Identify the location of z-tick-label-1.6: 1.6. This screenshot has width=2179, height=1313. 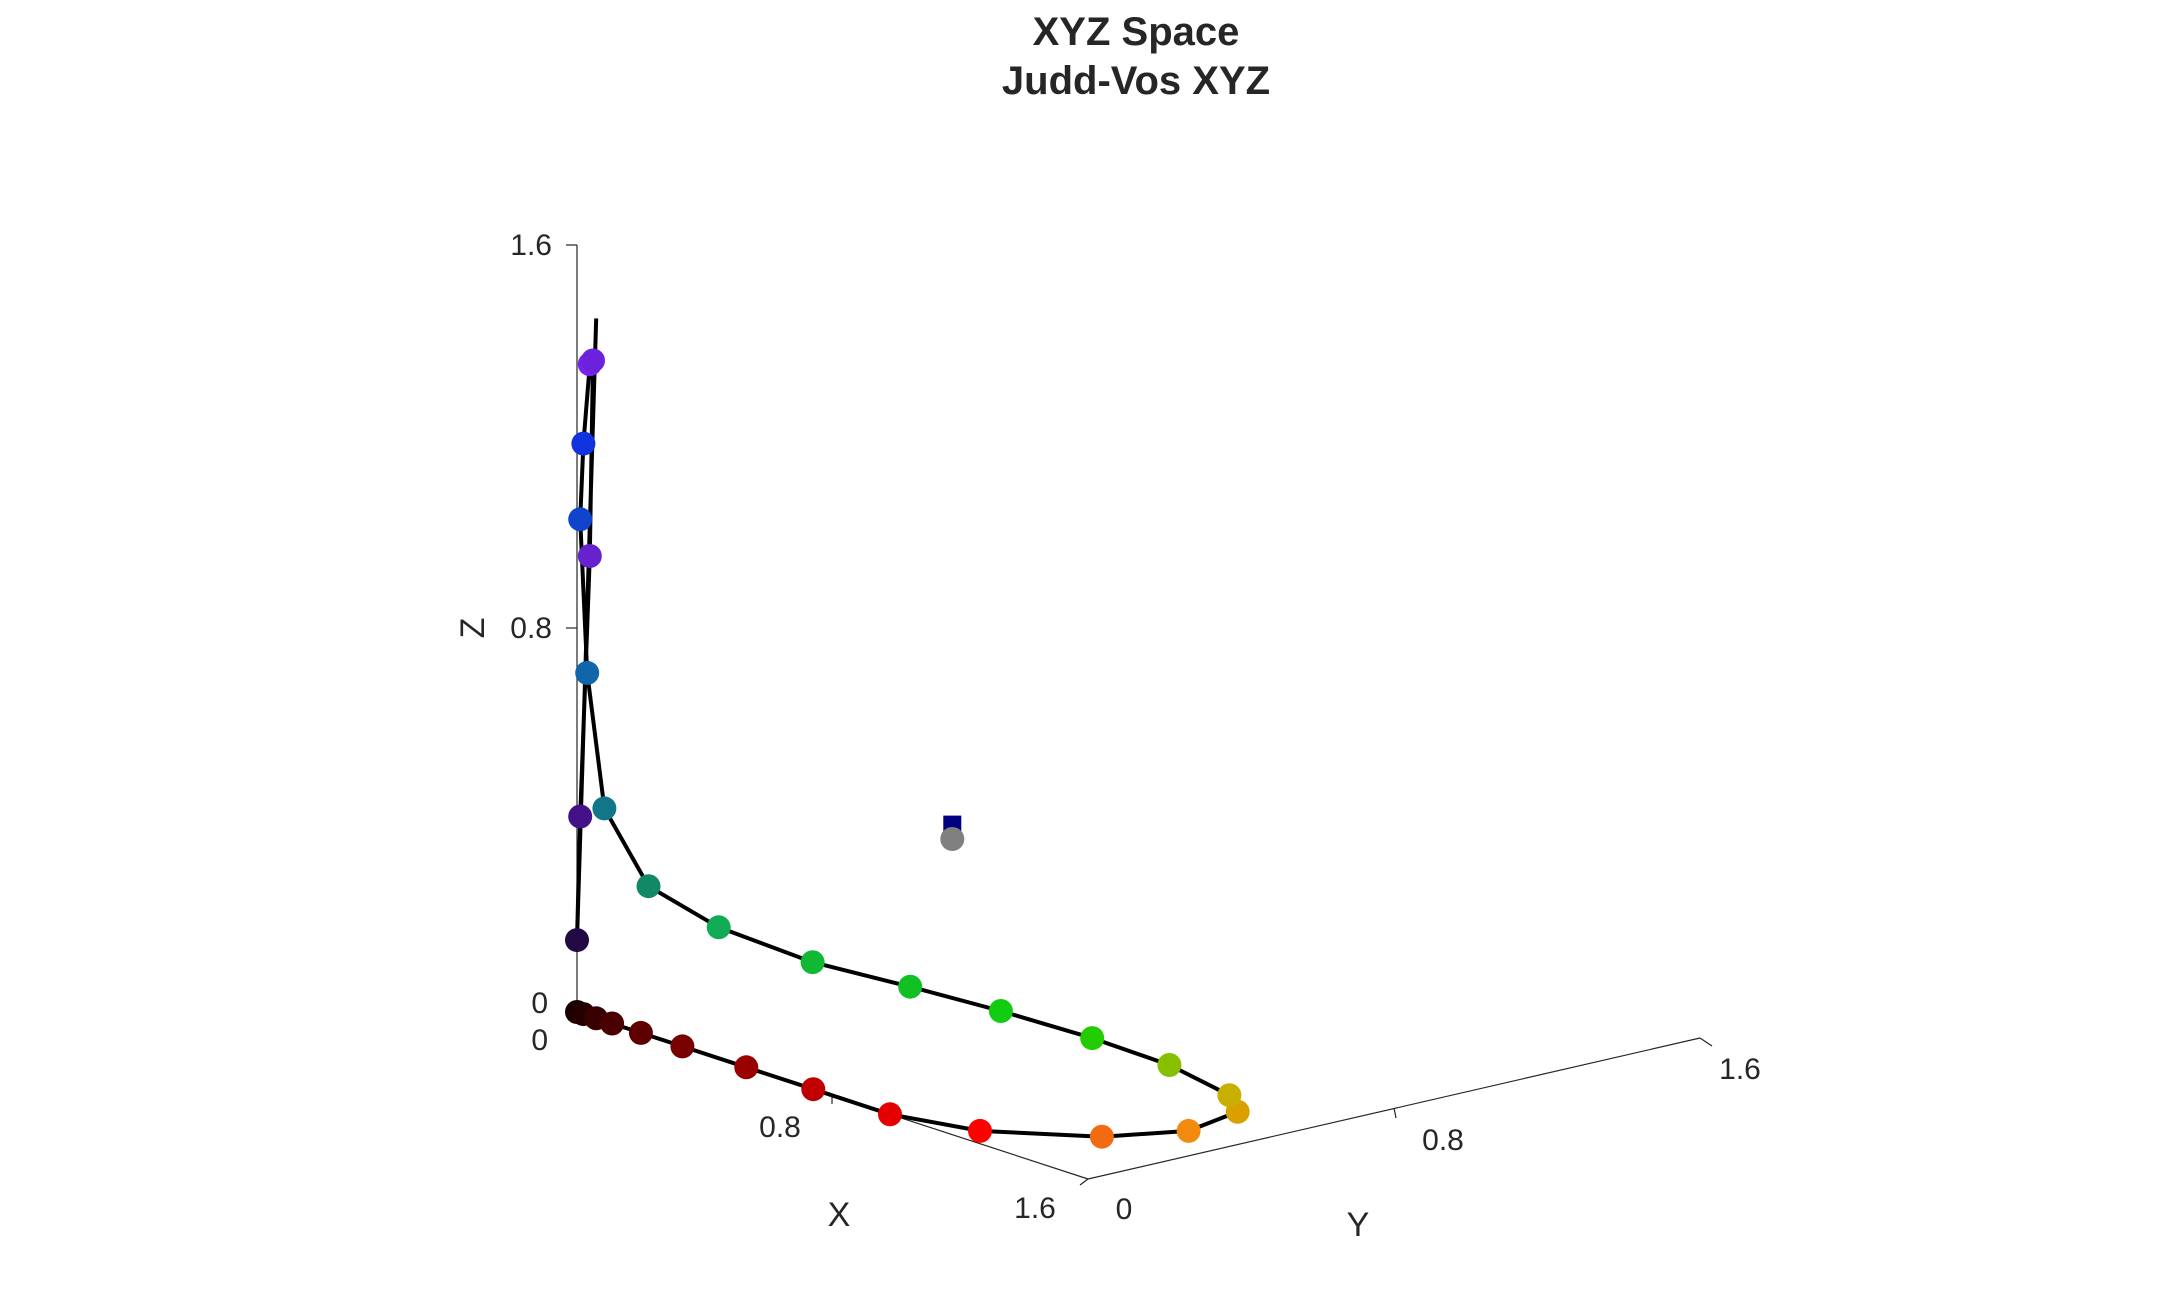
(531, 245).